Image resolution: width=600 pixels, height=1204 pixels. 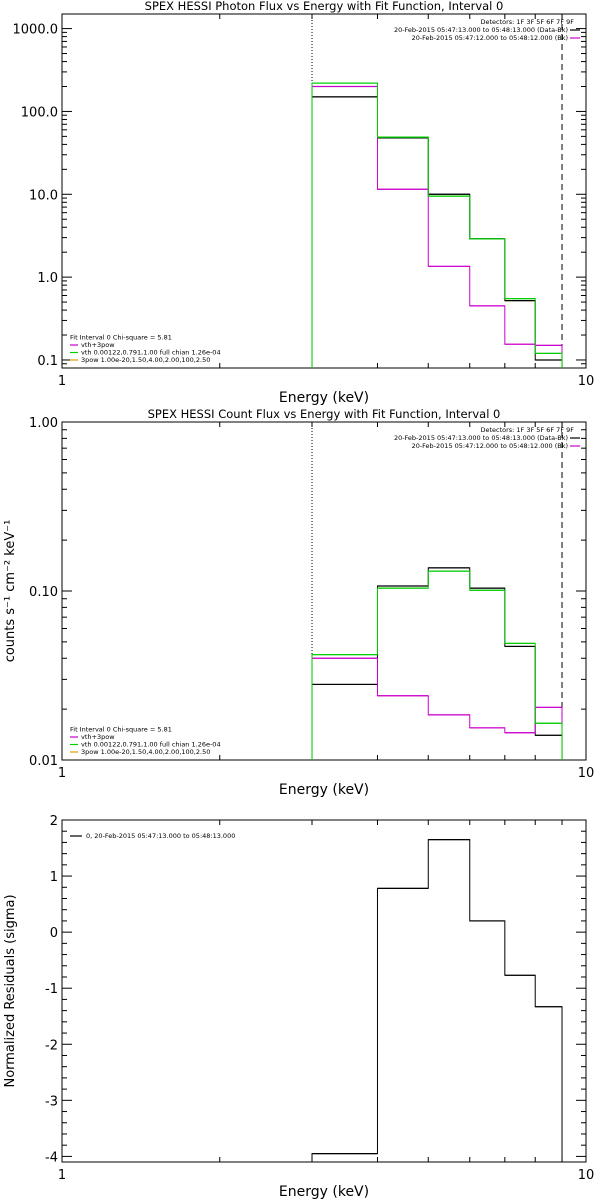 I want to click on y-axis-label: Normalized Residuals (sigma), so click(x=10, y=990).